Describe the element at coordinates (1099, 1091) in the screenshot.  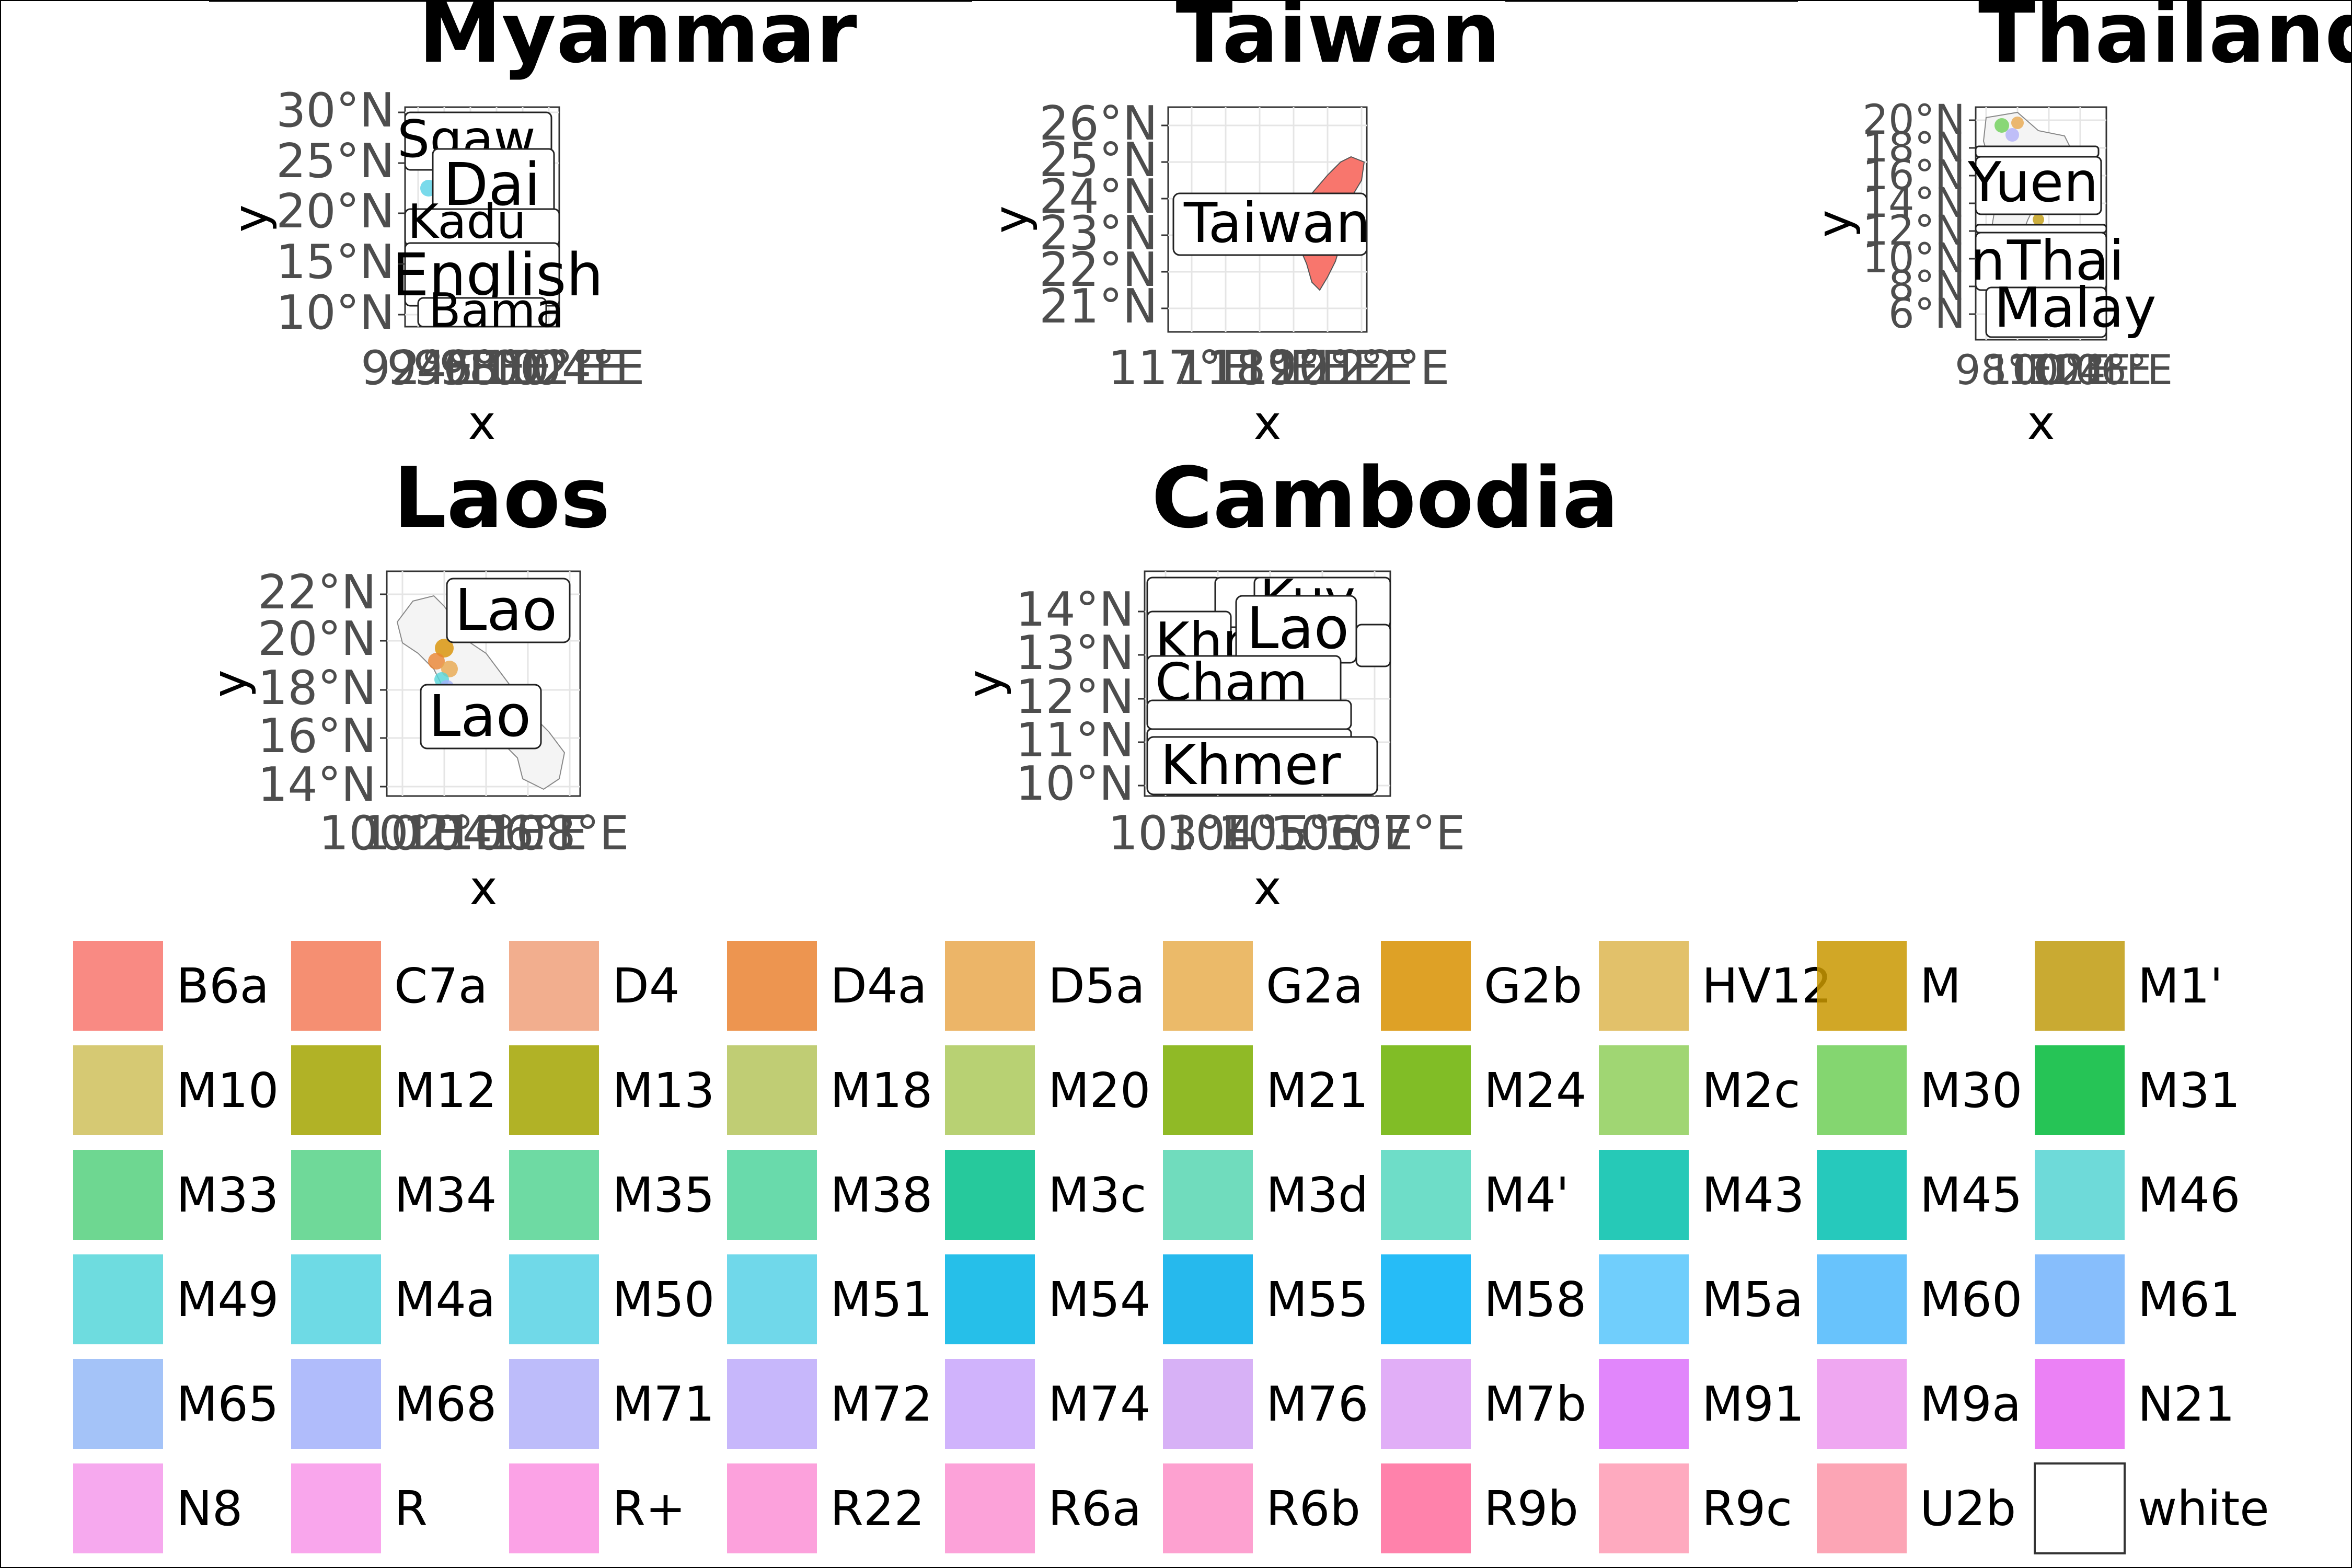
I see `legend-label: M20` at that location.